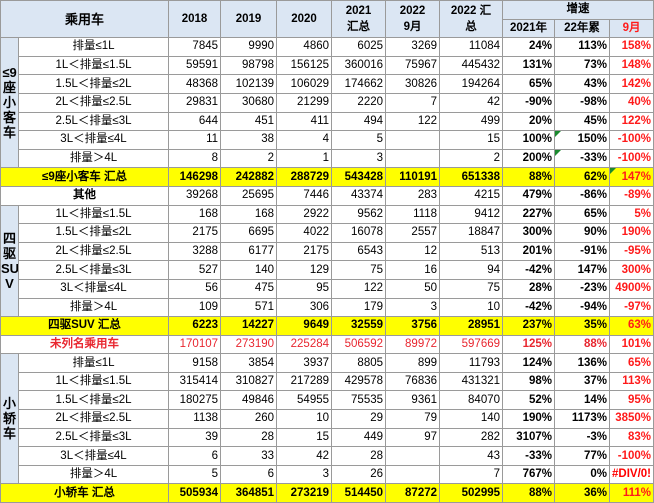 Image resolution: width=654 pixels, height=503 pixels. What do you see at coordinates (93, 381) in the screenshot?
I see `row-label: 1L＜排量≤1.5L` at bounding box center [93, 381].